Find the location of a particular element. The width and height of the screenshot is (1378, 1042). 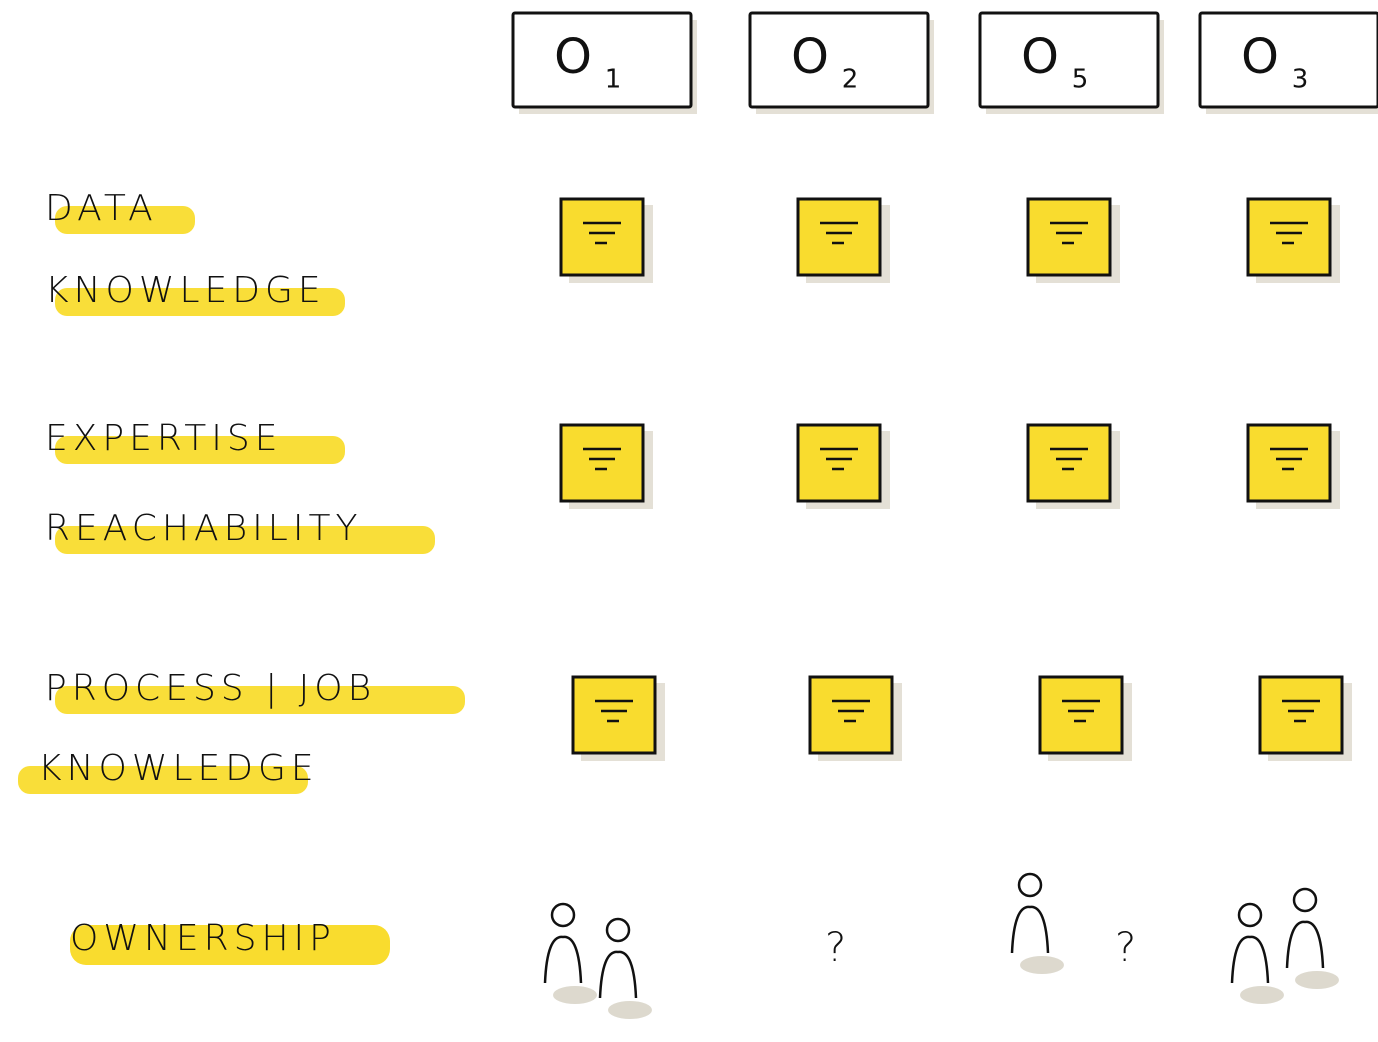

row-label: OWNERSHIP is located at coordinates (203, 938).